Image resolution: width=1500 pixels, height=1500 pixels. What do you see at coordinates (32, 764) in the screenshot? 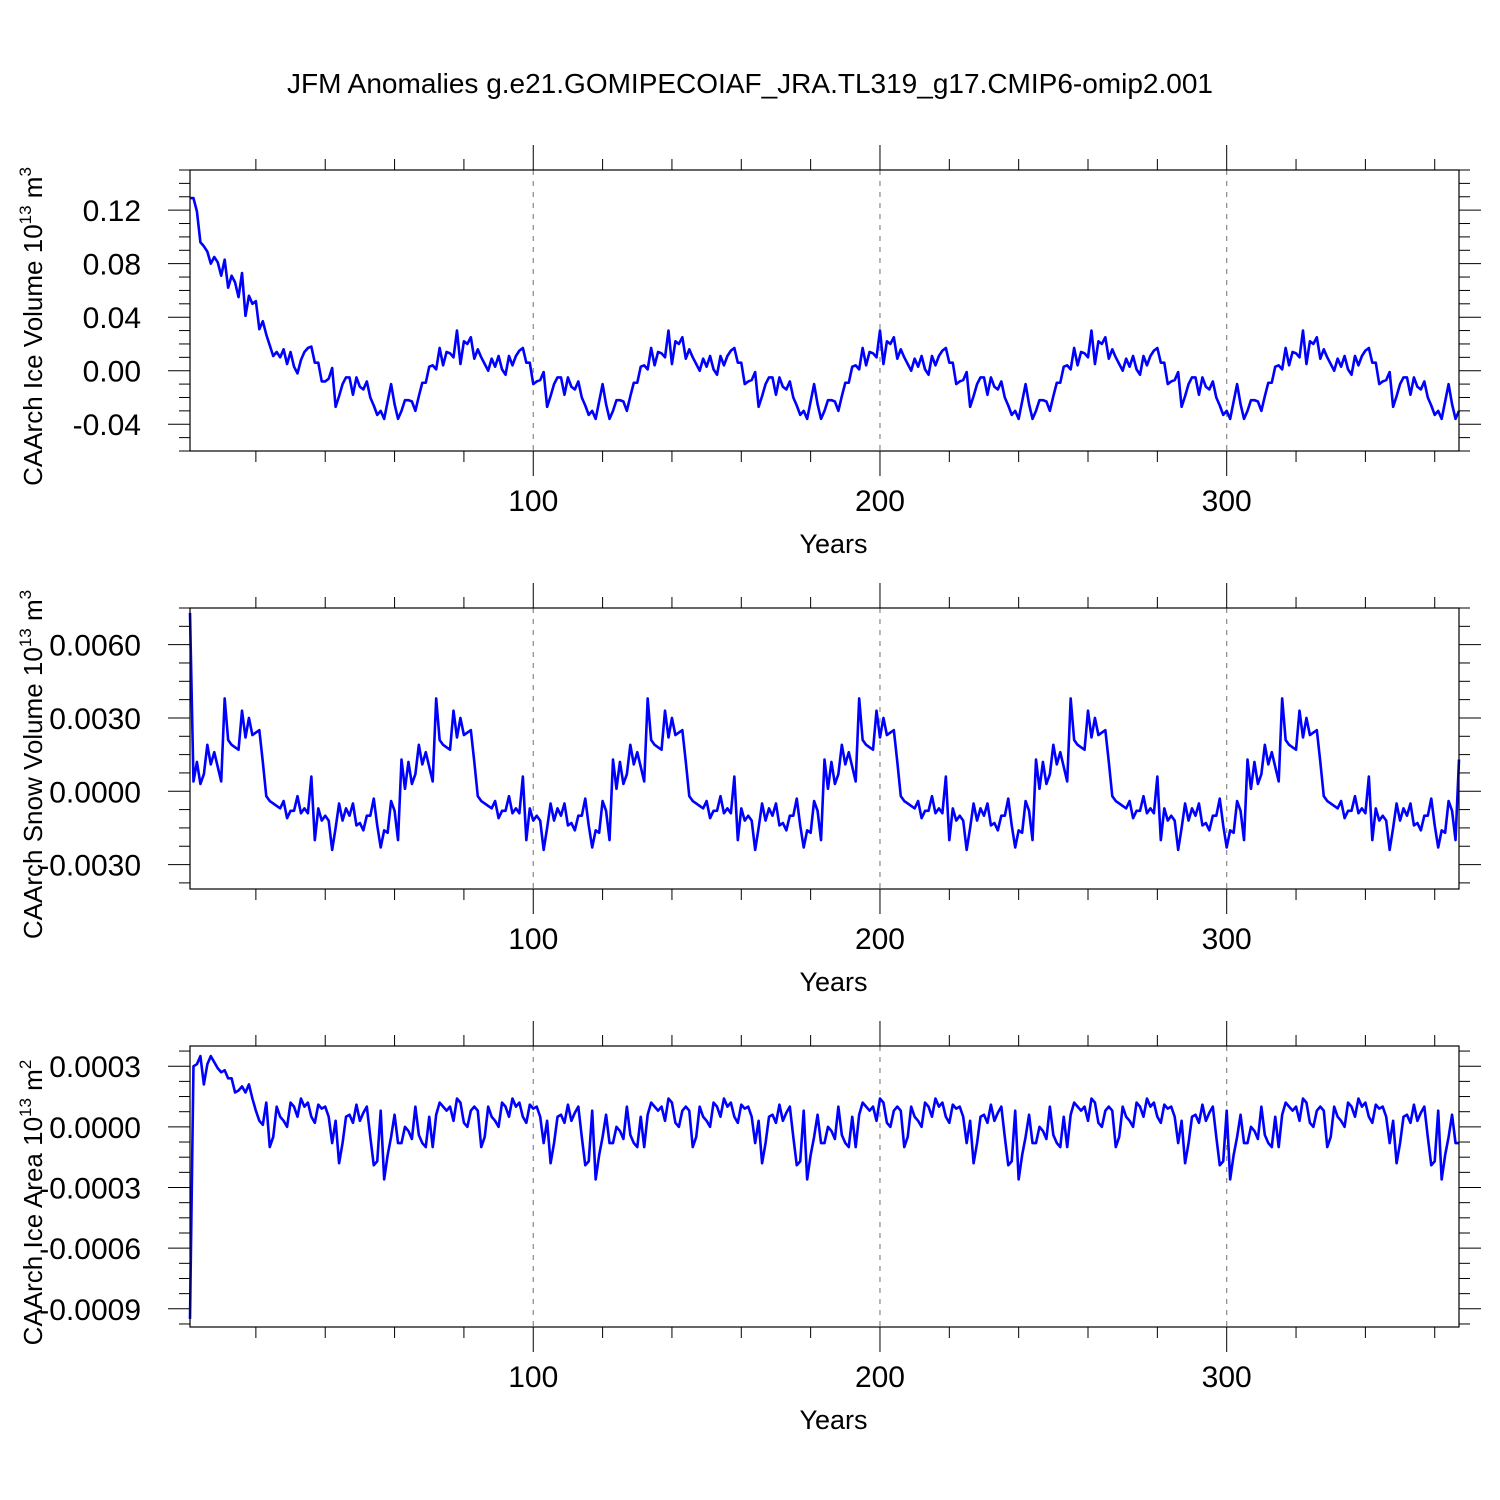
I see `snow-volume-y-axis-label: CAArch Snow Volume 1013 m3` at bounding box center [32, 764].